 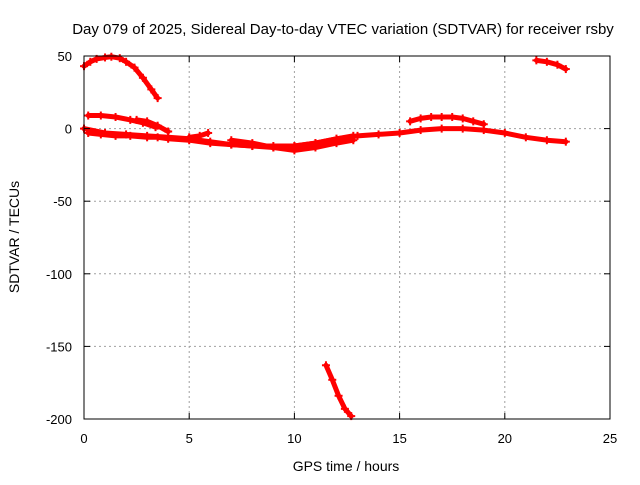 What do you see at coordinates (399, 438) in the screenshot?
I see `x-tick-label: 15` at bounding box center [399, 438].